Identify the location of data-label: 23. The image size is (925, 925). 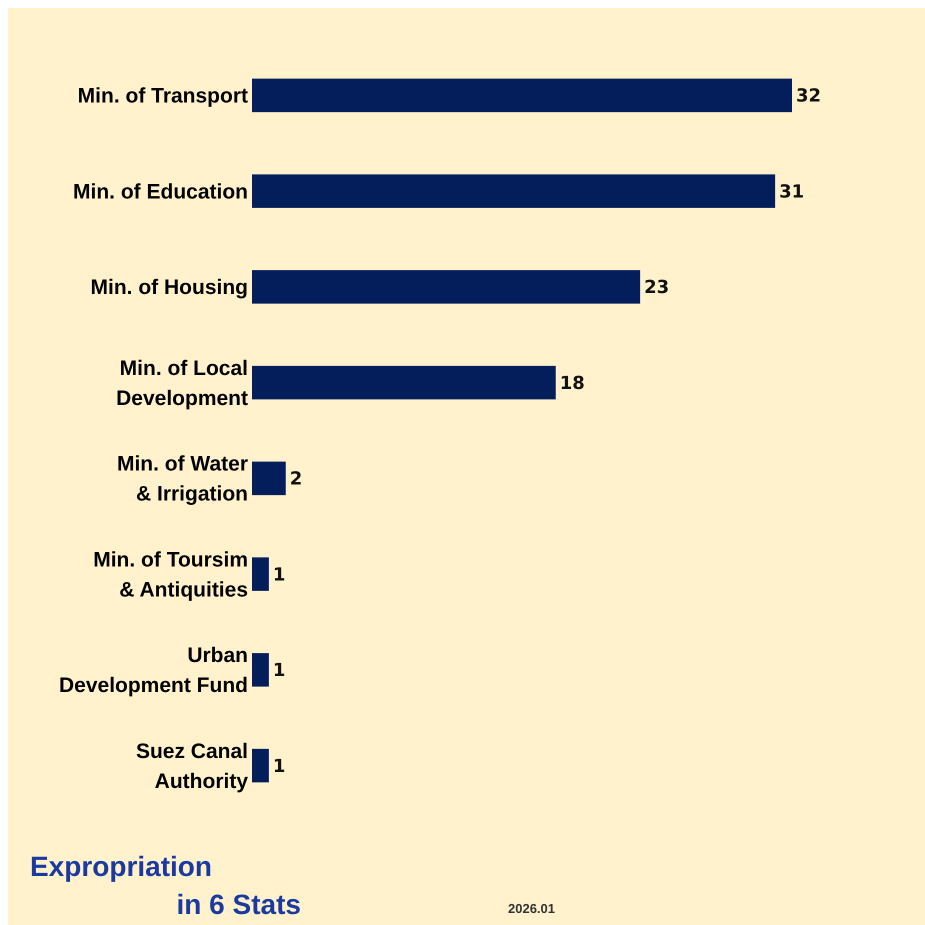
(657, 287).